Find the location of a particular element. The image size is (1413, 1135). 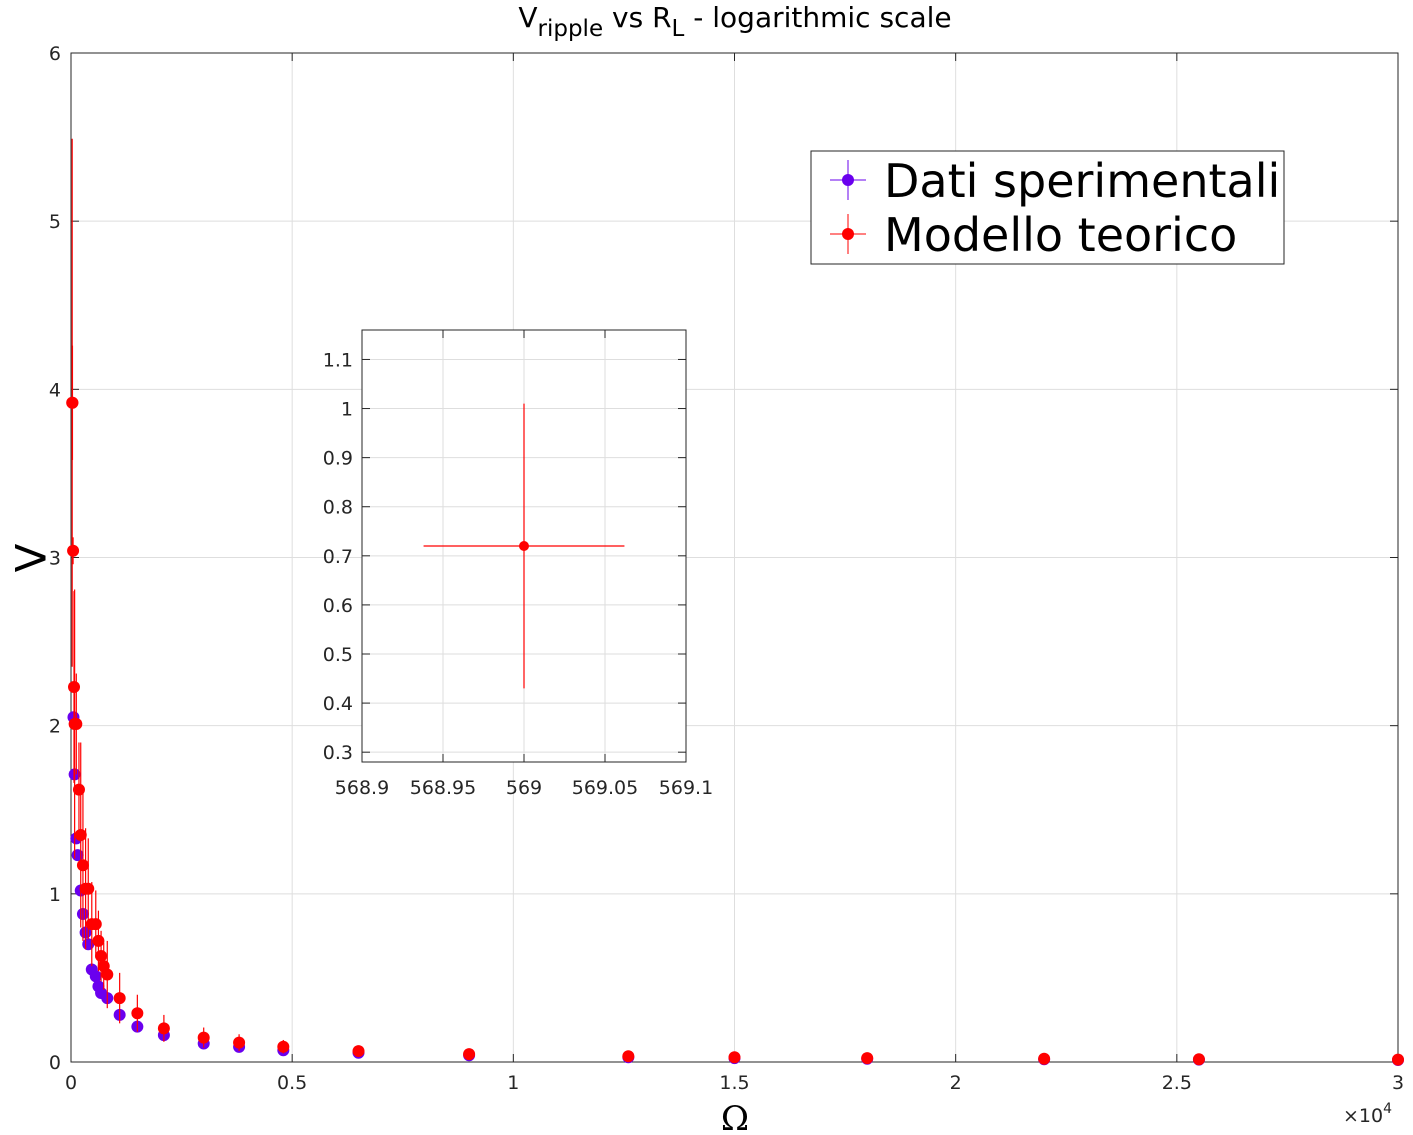

inset-y-tick-label: 0.5 is located at coordinates (338, 655).